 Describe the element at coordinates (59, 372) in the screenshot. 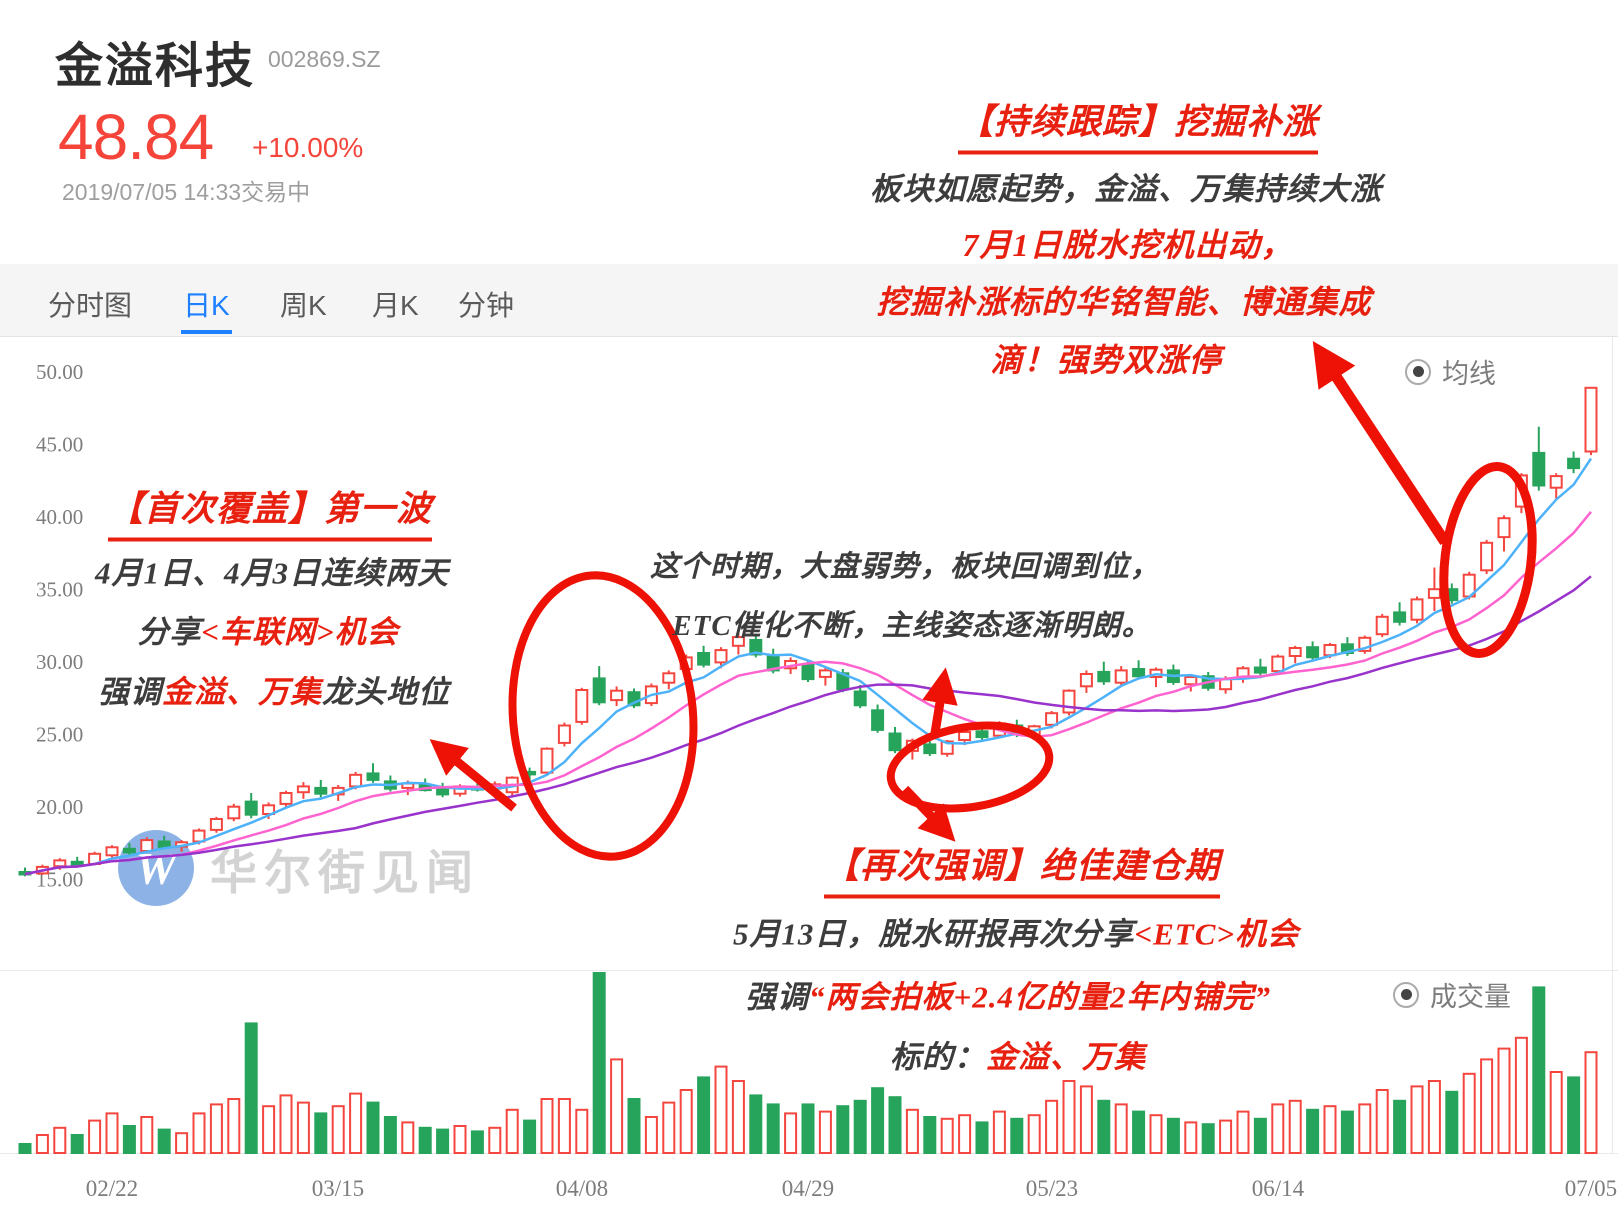

I see `svg-text: 50.00` at that location.